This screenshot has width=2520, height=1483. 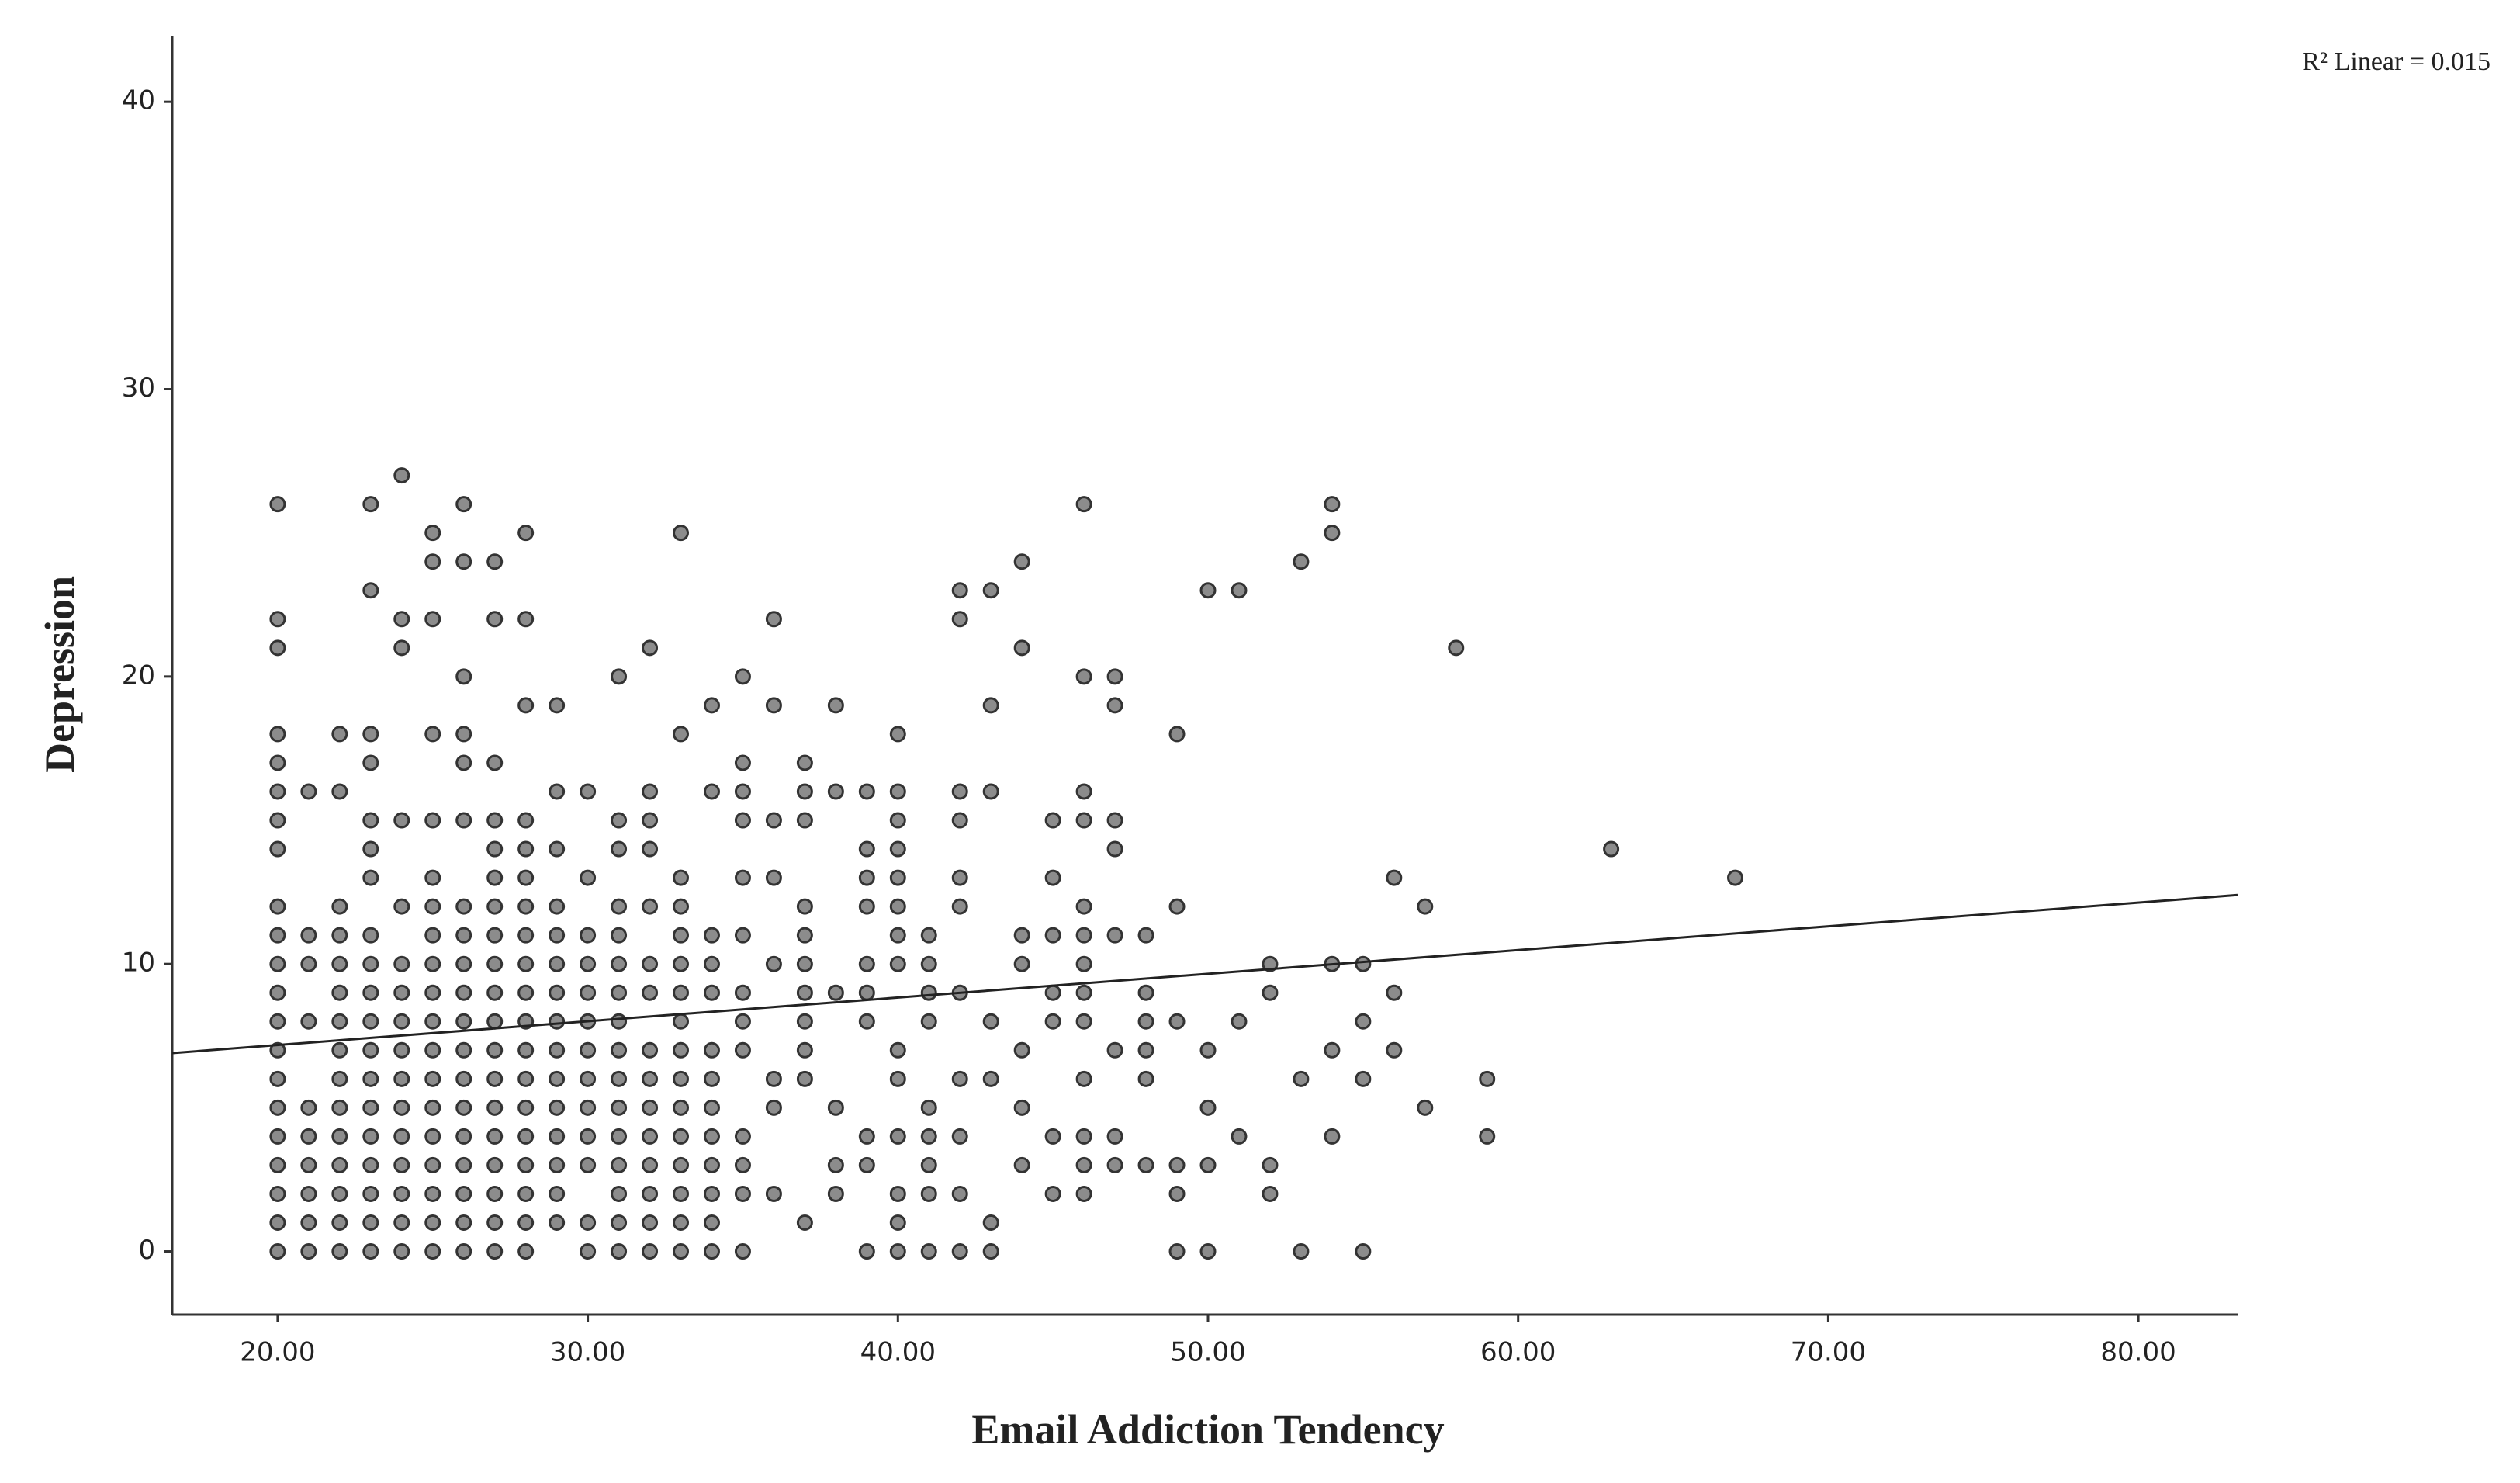 What do you see at coordinates (138, 964) in the screenshot?
I see `y-tick-label: 10` at bounding box center [138, 964].